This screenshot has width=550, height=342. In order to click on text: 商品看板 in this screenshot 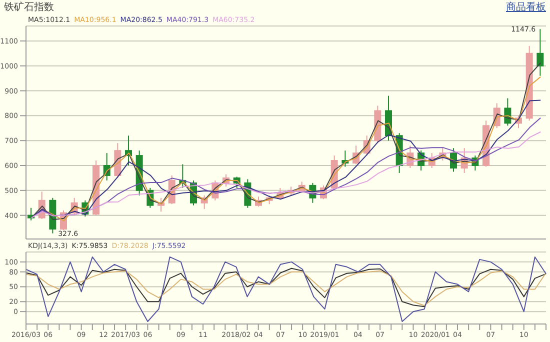, I will do `click(526, 7)`.